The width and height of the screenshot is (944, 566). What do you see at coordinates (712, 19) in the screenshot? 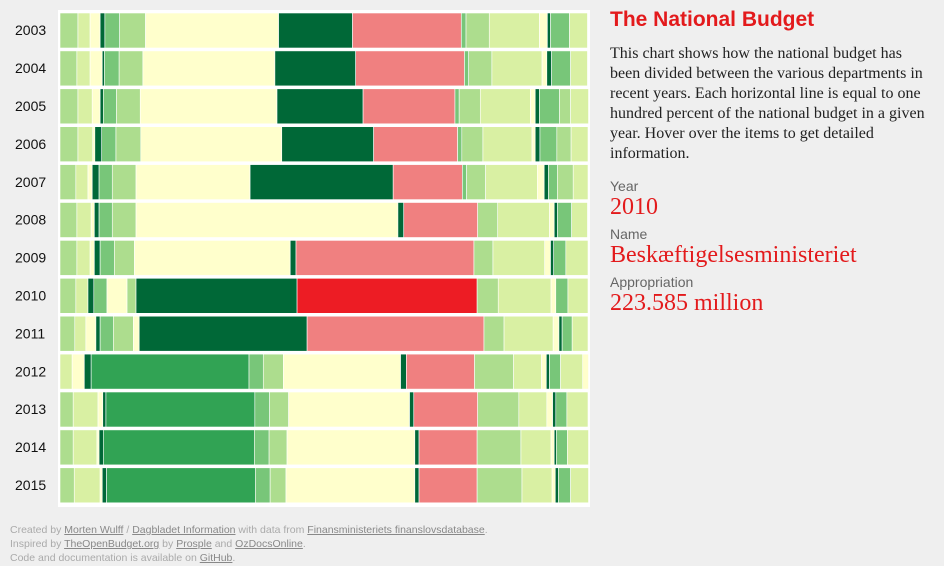
I see `title: The National Budget` at bounding box center [712, 19].